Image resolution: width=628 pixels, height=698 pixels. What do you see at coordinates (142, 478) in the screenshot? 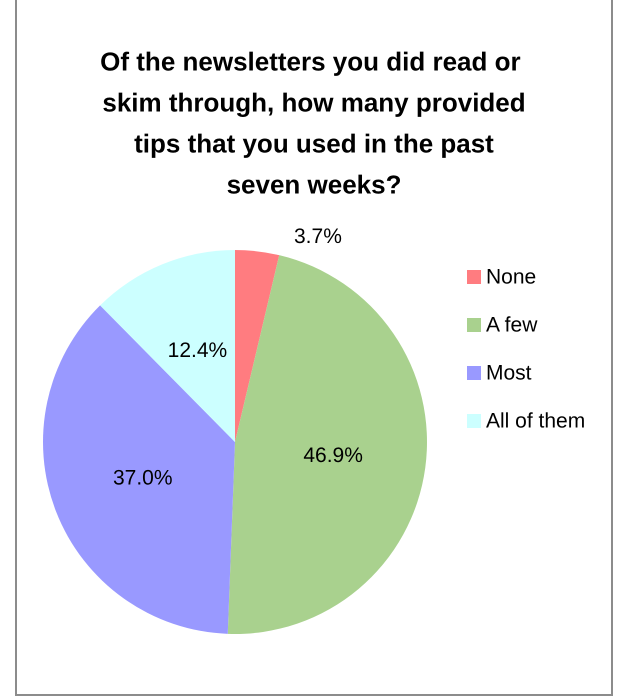
I see `data-label: 37.0%` at bounding box center [142, 478].